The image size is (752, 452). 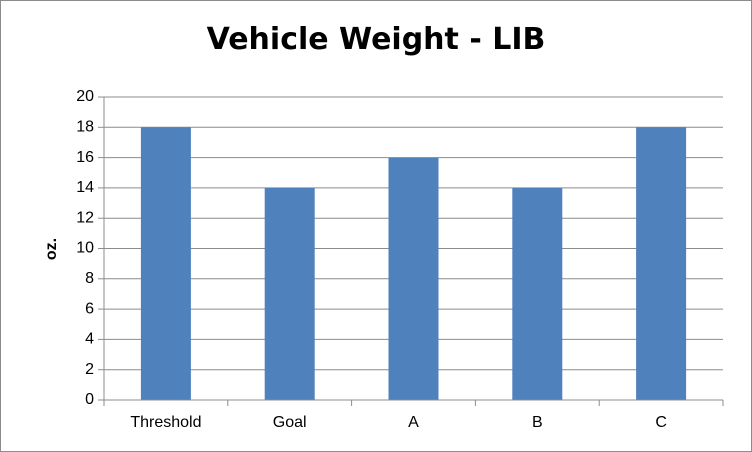 I want to click on x-tick-label: Goal, so click(x=290, y=422).